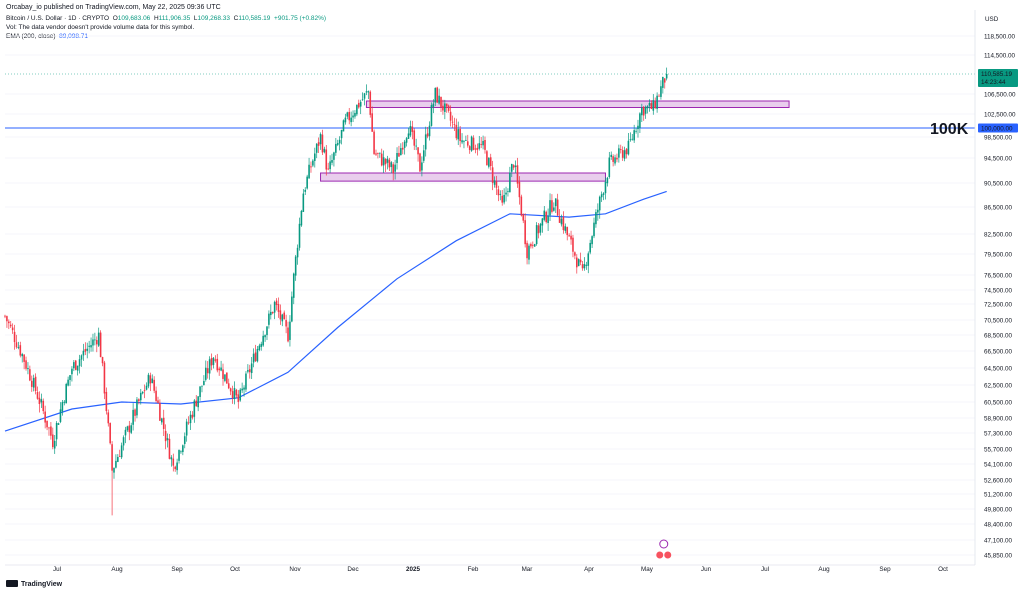 Image resolution: width=1024 pixels, height=592 pixels. What do you see at coordinates (74, 36) in the screenshot?
I see `ema-value: 89,098.71` at bounding box center [74, 36].